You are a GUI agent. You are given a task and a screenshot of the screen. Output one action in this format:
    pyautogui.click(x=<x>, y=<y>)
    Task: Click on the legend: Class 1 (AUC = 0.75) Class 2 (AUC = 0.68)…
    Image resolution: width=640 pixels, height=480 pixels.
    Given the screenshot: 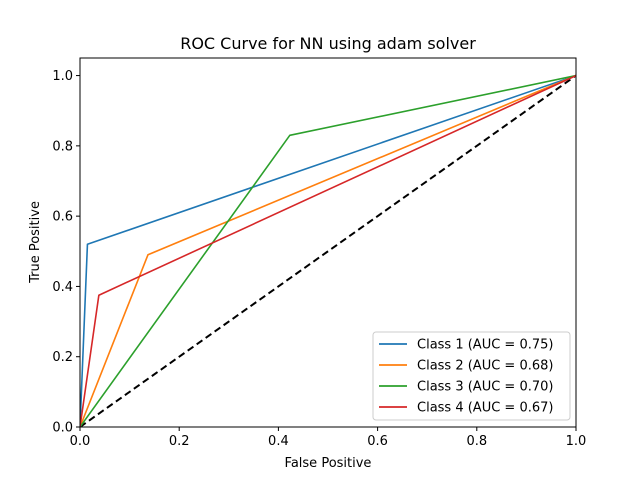 What is the action you would take?
    pyautogui.click(x=471, y=376)
    